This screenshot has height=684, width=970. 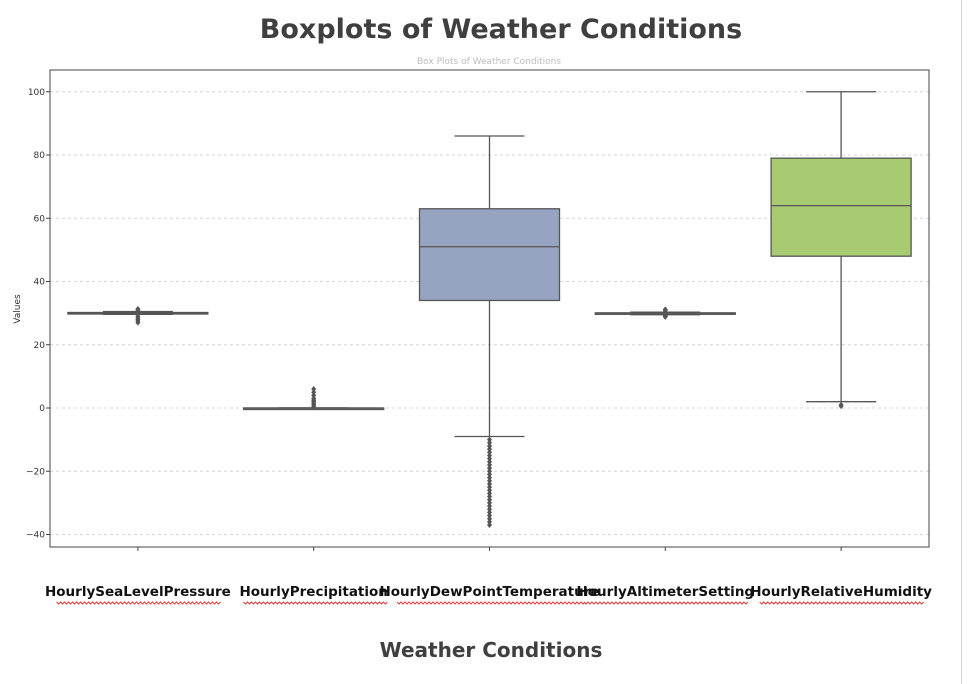 What do you see at coordinates (961, 342) in the screenshot?
I see `page-border` at bounding box center [961, 342].